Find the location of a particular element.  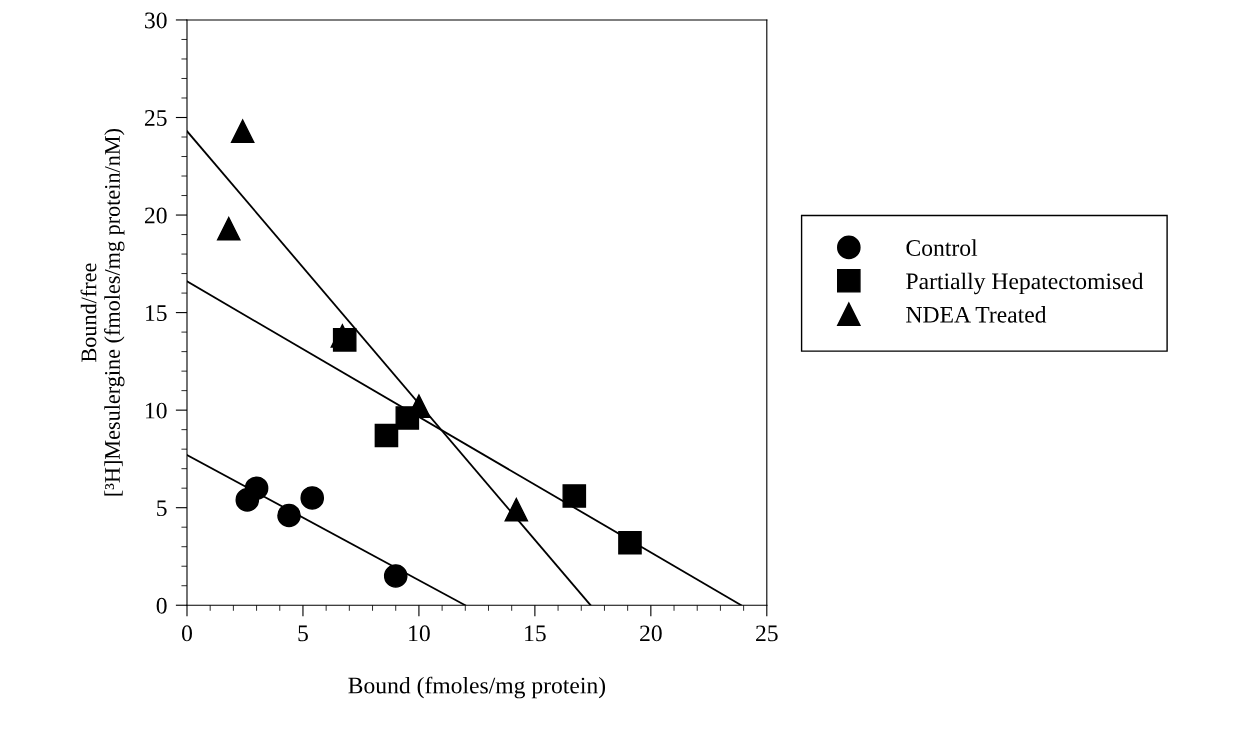

y-tick-label: 0 is located at coordinates (161, 605).